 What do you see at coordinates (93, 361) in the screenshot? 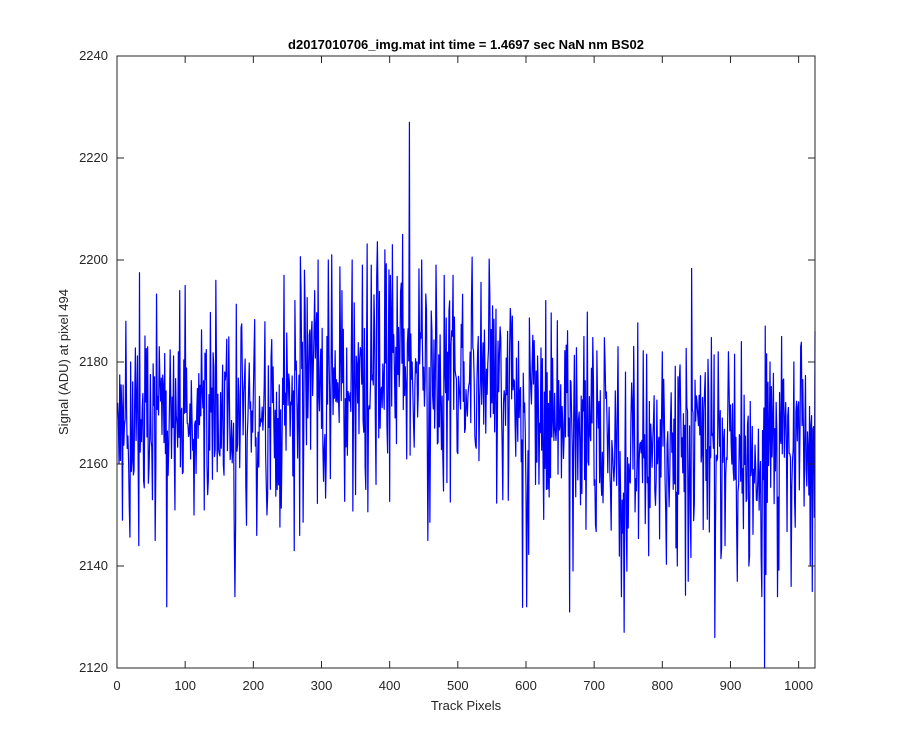
I see `y-tick-label: 2180` at bounding box center [93, 361].